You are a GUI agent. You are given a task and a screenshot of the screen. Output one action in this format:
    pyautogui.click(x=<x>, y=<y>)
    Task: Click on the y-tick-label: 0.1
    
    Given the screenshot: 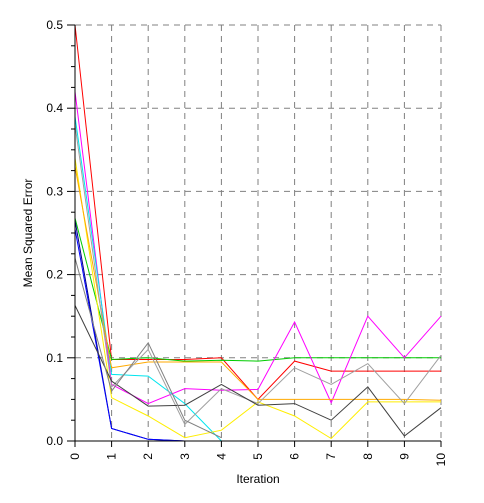 What is the action you would take?
    pyautogui.click(x=54, y=358)
    